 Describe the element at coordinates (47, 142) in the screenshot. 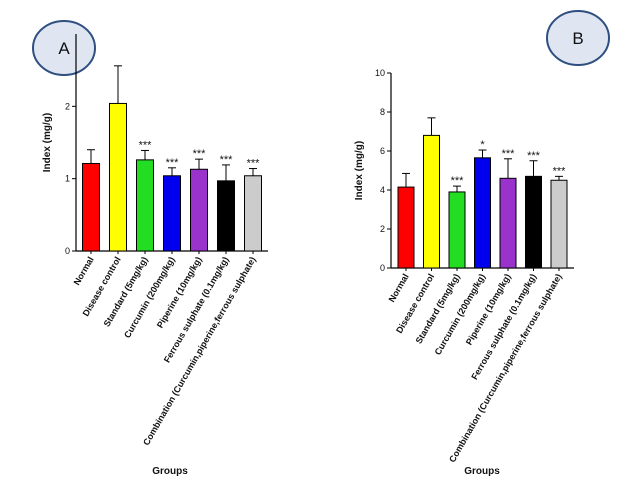

I see `panel-a-y-axis-title: Index (mg/g)` at that location.